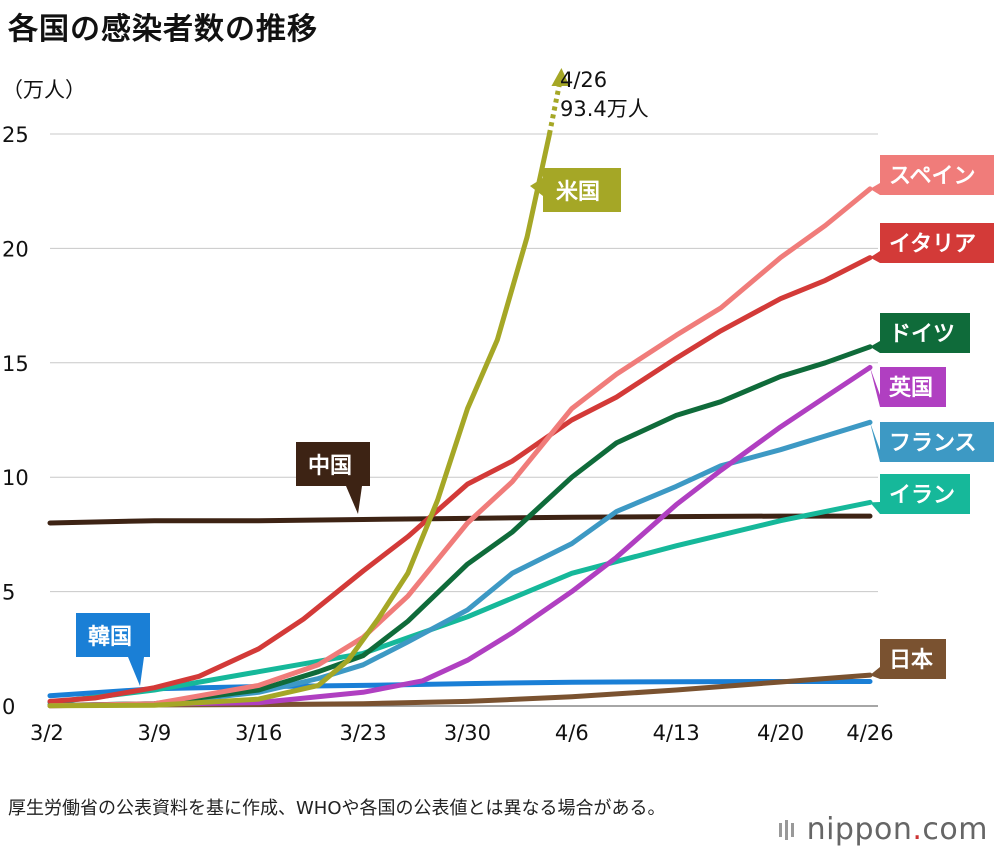 The width and height of the screenshot is (1000, 856). I want to click on label-text: 米国, so click(578, 192).